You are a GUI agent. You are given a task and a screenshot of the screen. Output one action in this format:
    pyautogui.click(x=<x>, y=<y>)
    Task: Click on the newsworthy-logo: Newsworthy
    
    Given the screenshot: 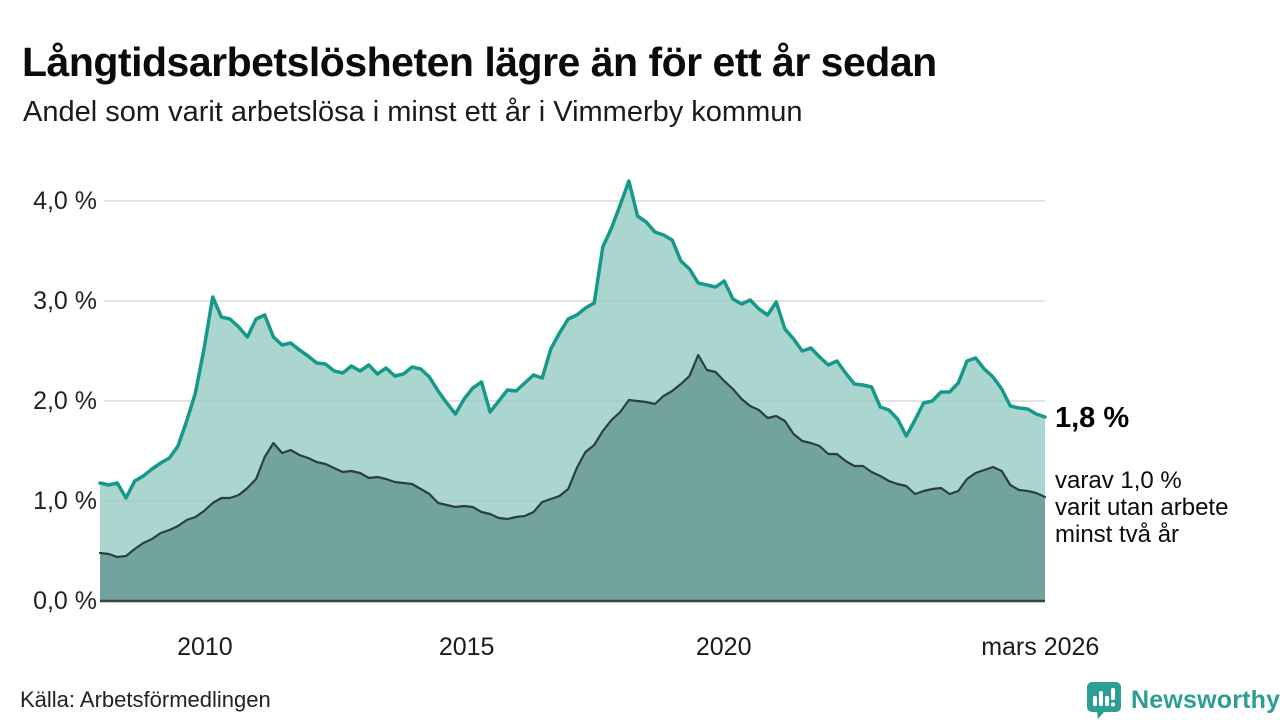 What is the action you would take?
    pyautogui.click(x=1182, y=700)
    